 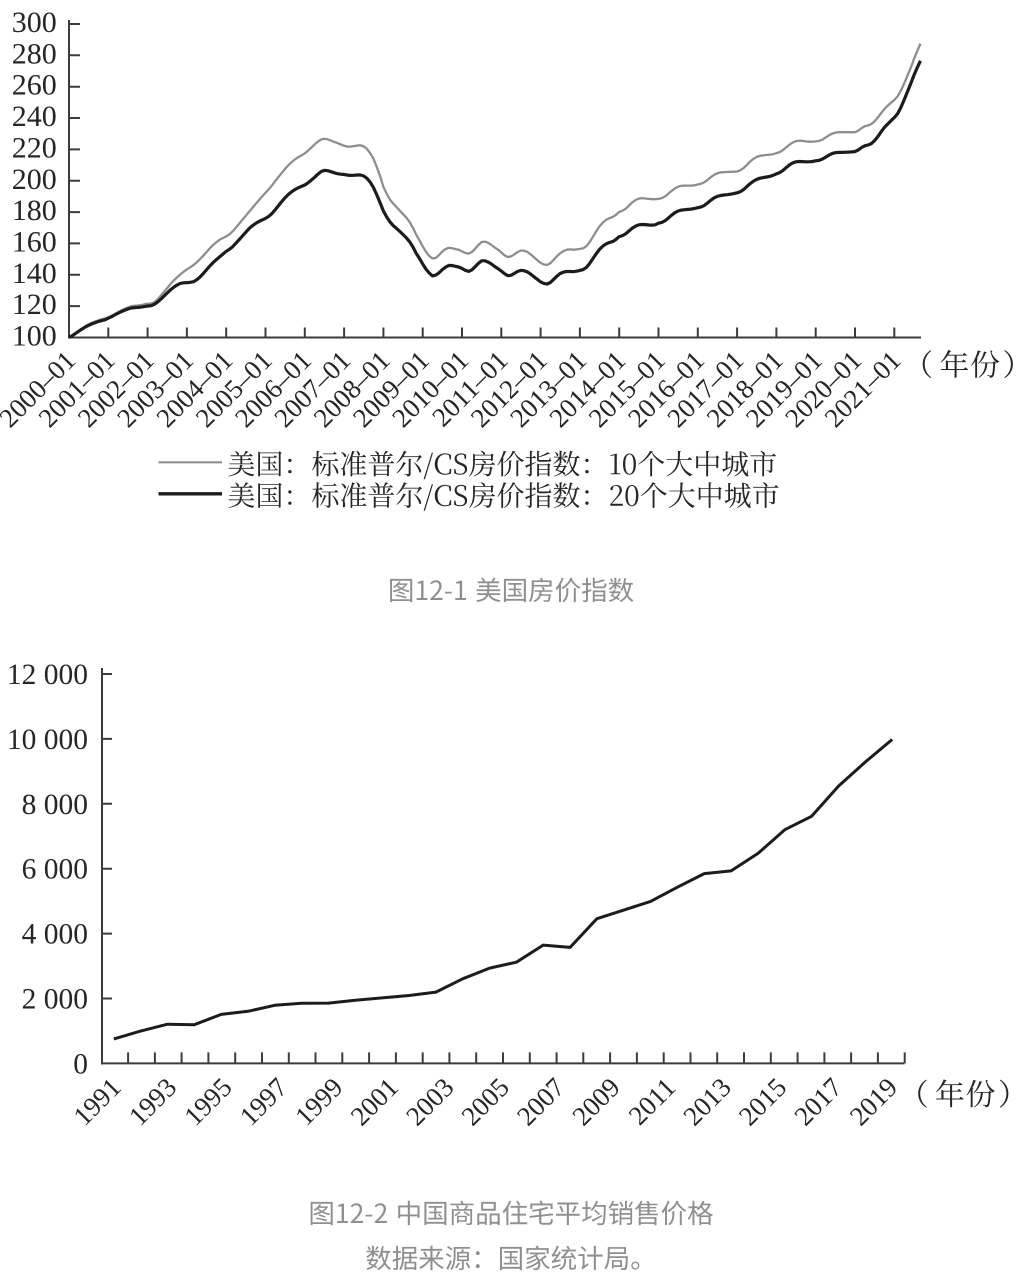 I want to click on svg-text: 1991, so click(x=96, y=1101).